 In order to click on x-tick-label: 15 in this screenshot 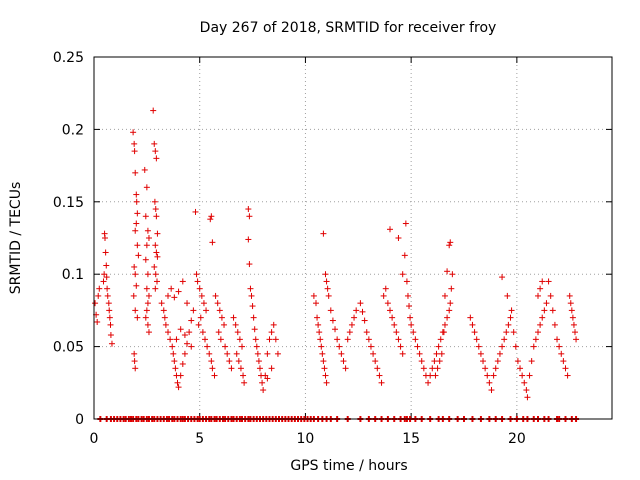, I will do `click(411, 439)`.